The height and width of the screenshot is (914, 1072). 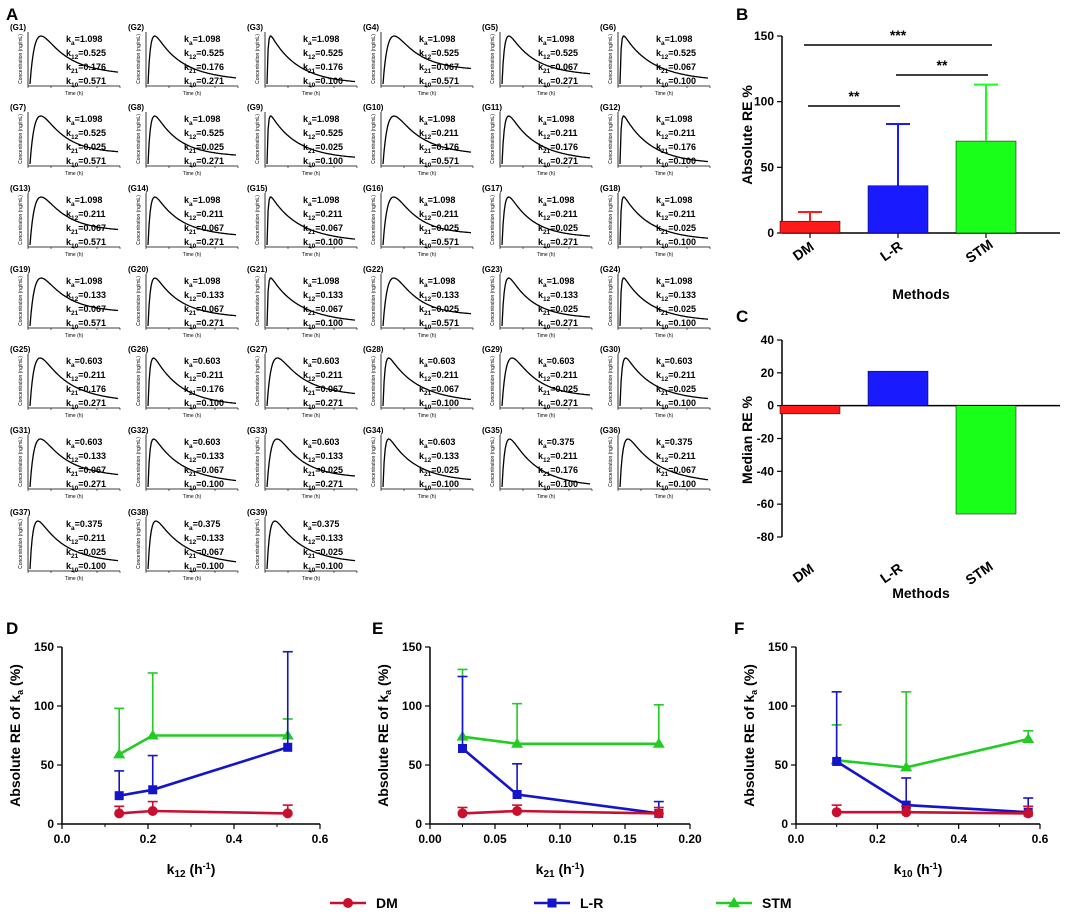 I want to click on group-id: (G36), so click(x=610, y=430).